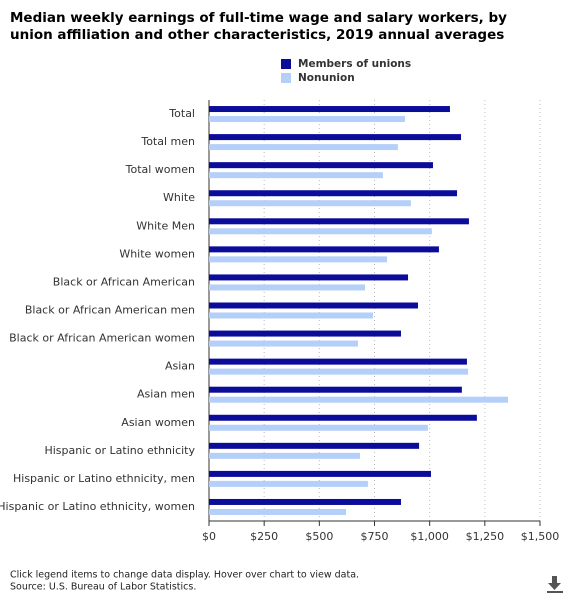 The height and width of the screenshot is (604, 580). I want to click on x-tick-label: $0, so click(209, 536).